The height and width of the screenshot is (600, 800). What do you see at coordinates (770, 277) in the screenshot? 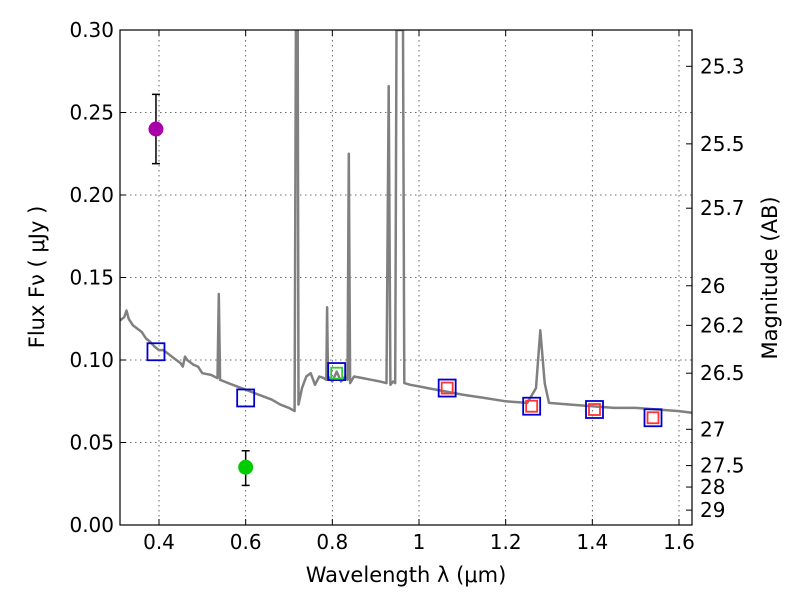
I see `right-axis-title: Magnitude (AB)` at bounding box center [770, 277].